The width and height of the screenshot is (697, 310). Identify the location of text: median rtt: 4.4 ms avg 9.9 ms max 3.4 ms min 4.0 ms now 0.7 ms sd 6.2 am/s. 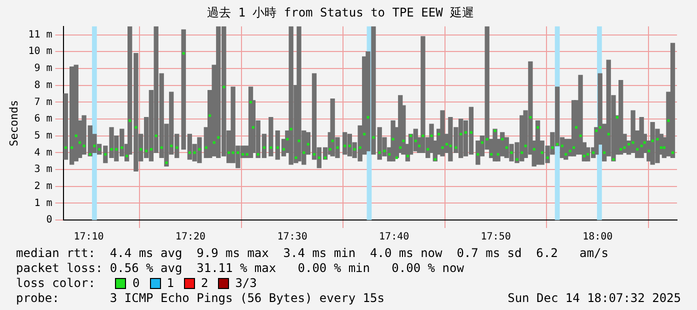
(313, 253).